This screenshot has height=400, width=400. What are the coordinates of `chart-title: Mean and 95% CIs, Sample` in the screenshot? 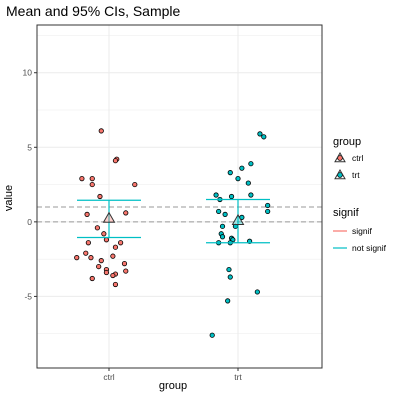 It's located at (93, 11).